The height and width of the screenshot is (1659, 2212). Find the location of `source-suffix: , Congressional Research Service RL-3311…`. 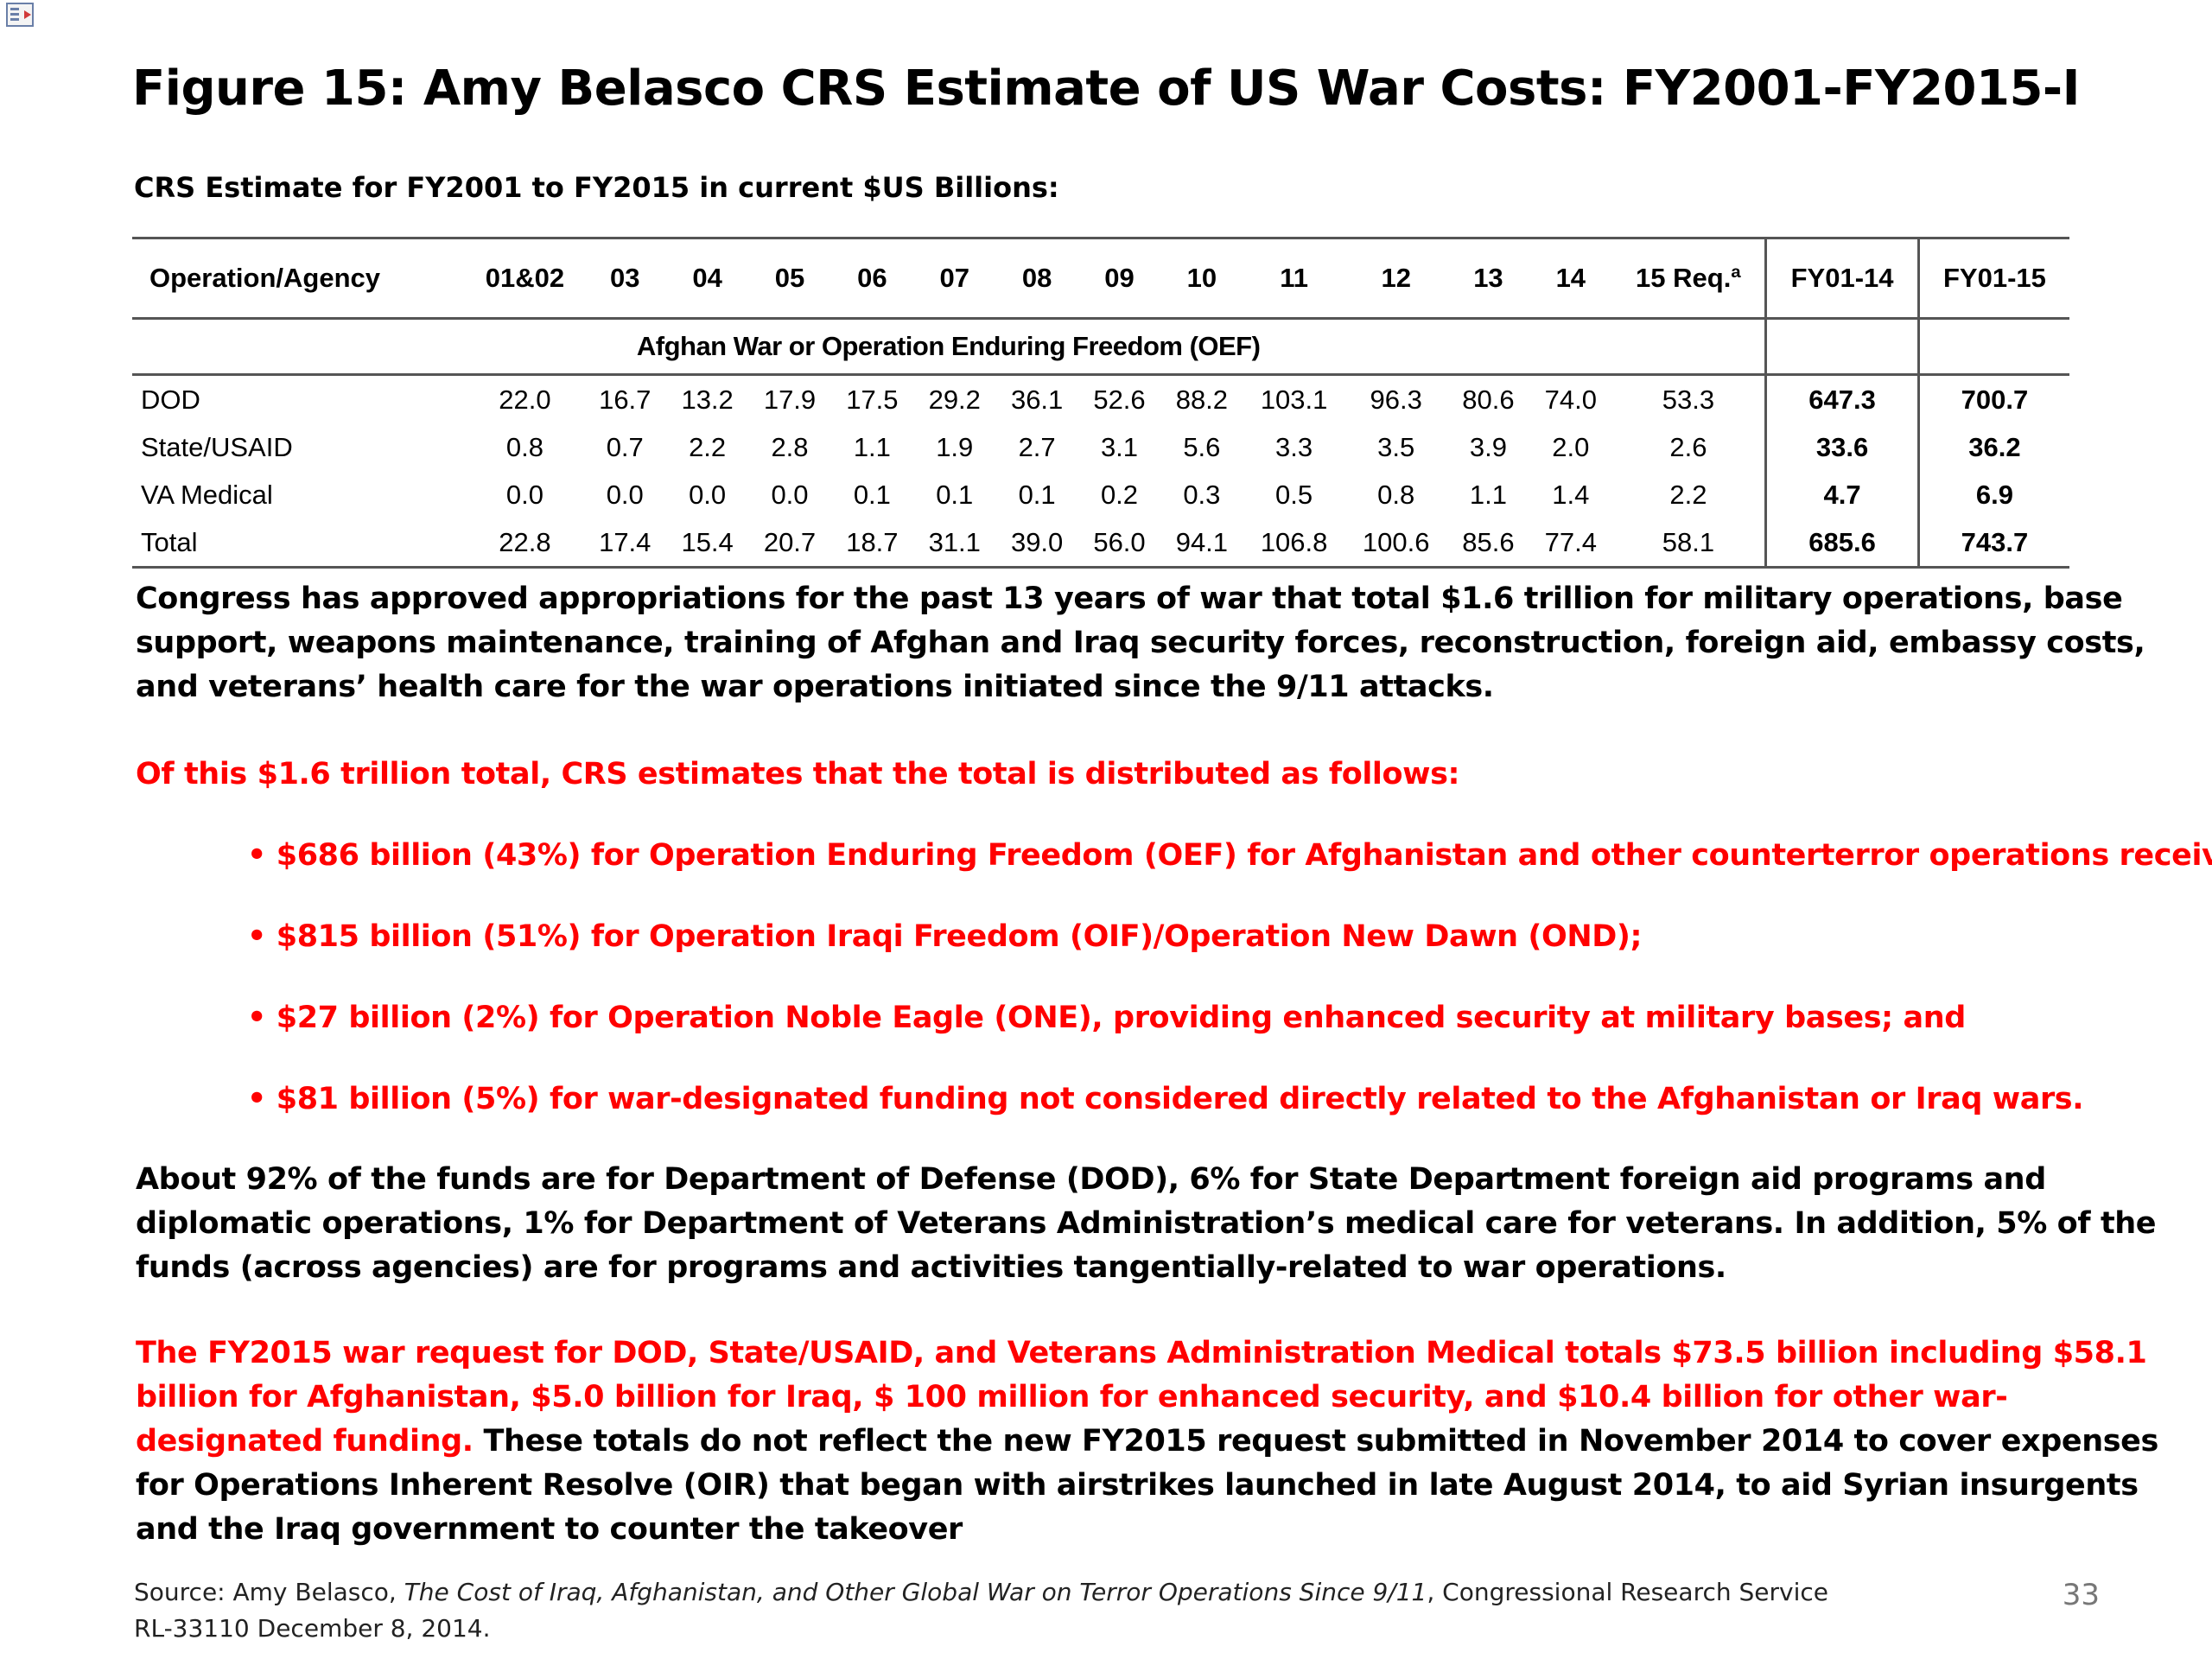

source-suffix: , Congressional Research Service RL-3311… is located at coordinates (981, 1610).